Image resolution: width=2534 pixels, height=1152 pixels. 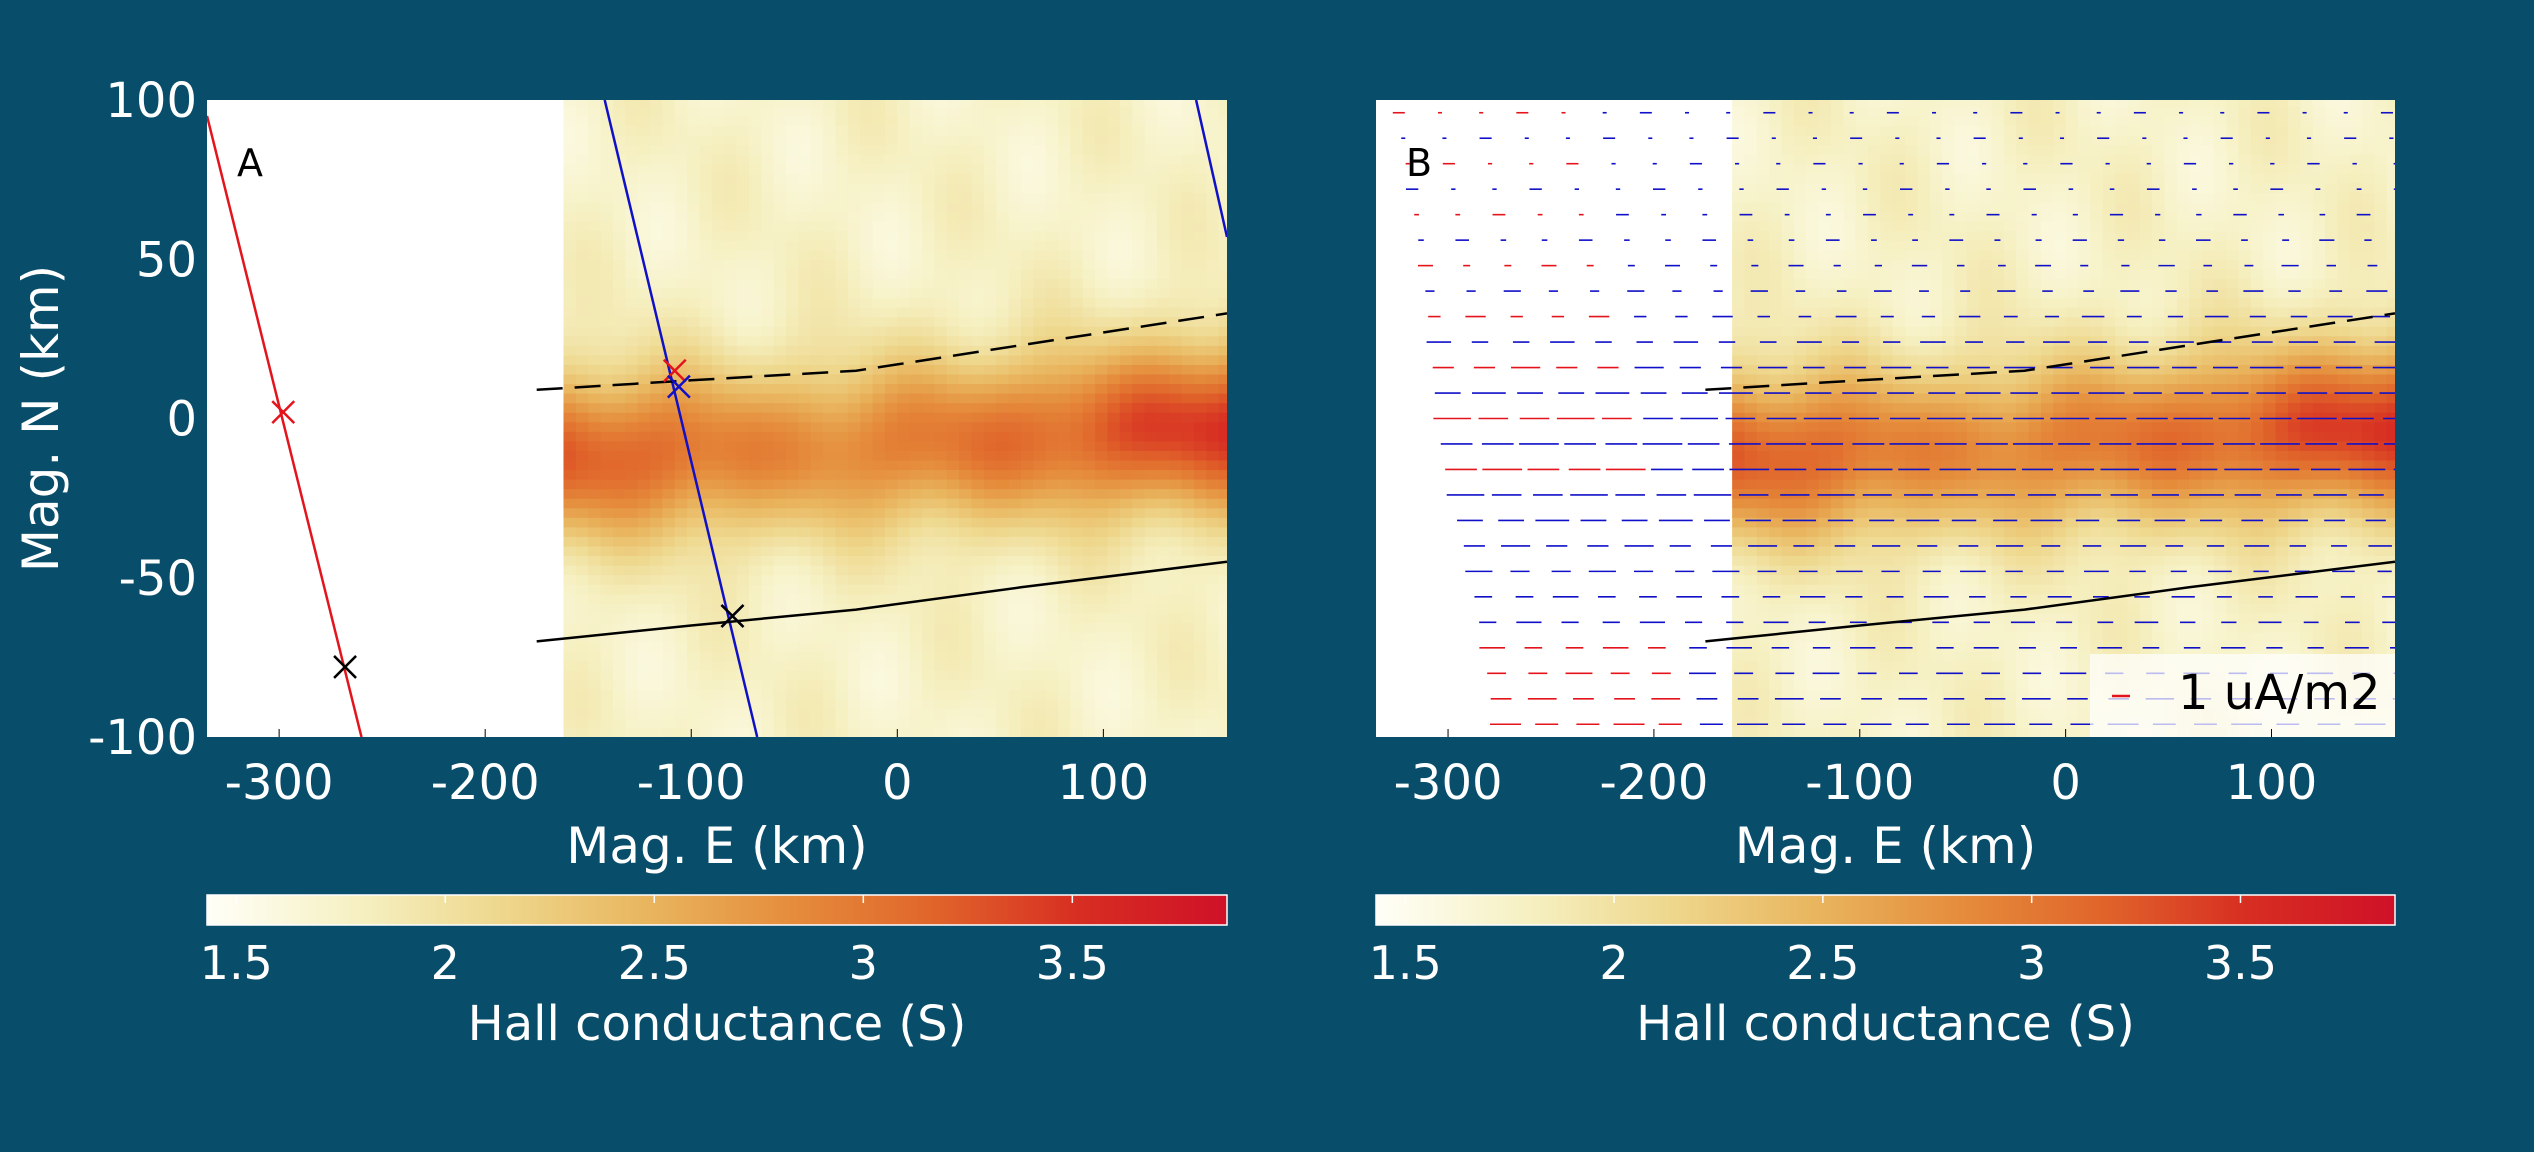 I want to click on y-tick-label: 50, so click(x=166, y=260).